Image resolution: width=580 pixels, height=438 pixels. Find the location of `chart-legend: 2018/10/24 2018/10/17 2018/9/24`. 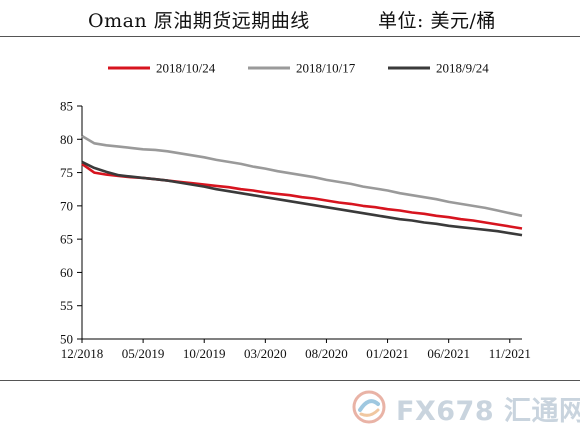

chart-legend: 2018/10/24 2018/10/17 2018/9/24 is located at coordinates (298, 68).